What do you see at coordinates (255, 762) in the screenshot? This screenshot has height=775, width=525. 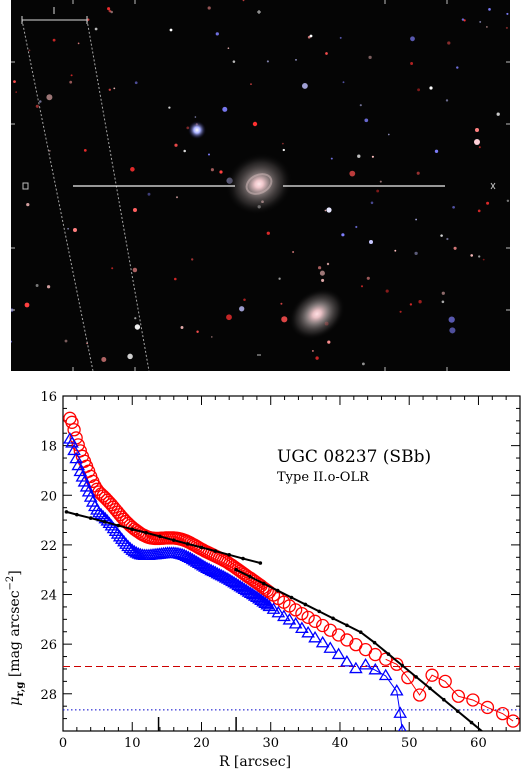 I see `x-axis-label: R [arcsec]` at bounding box center [255, 762].